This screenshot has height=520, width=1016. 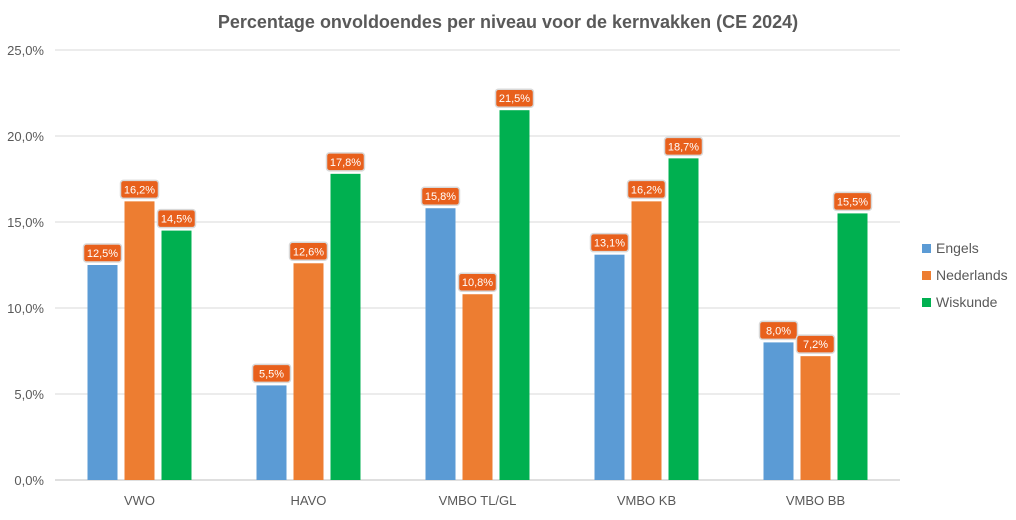 I want to click on svg-text: 14,5%, so click(x=176, y=220).